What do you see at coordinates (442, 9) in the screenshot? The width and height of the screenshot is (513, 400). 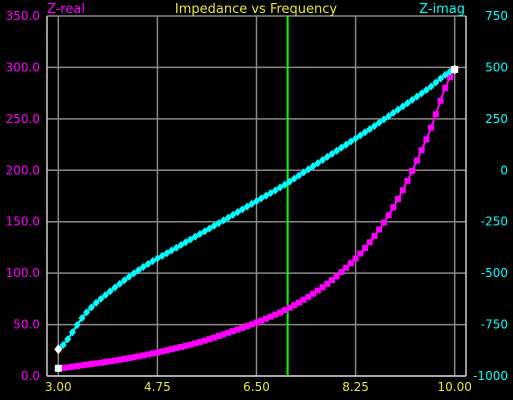 I see `y-right-axis-label: Z-imag` at bounding box center [442, 9].